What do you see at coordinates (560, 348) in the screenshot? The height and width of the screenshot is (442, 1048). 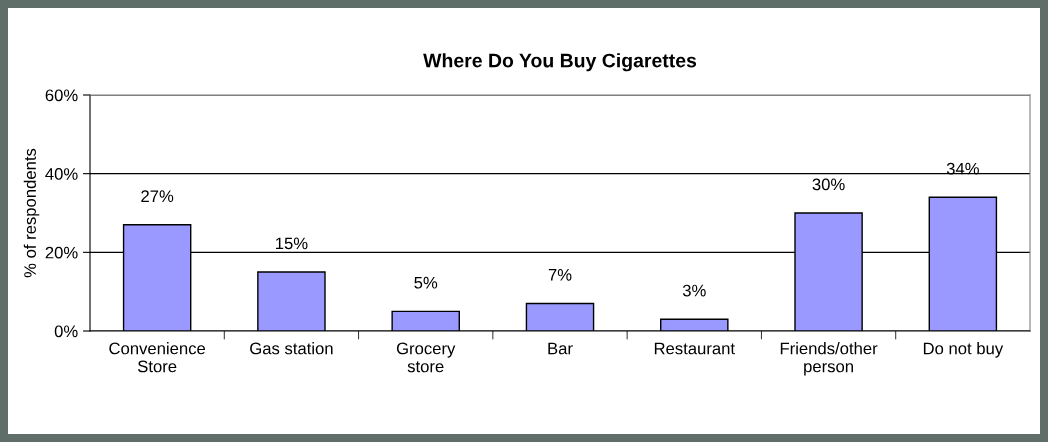 I see `x-tick-label: Bar` at bounding box center [560, 348].